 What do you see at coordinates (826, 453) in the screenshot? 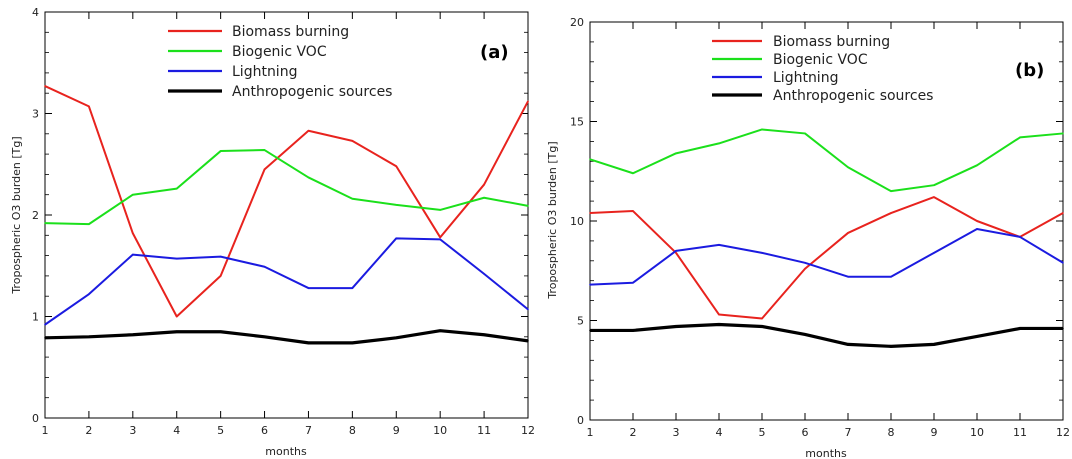
I see `x-axis-title-b: months` at bounding box center [826, 453].